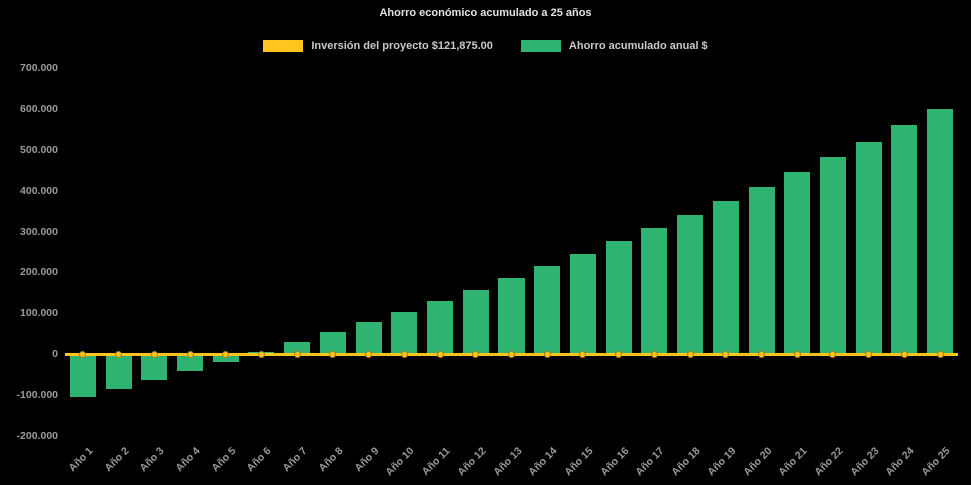  Describe the element at coordinates (39, 108) in the screenshot. I see `y-tick-label: 600.000` at that location.